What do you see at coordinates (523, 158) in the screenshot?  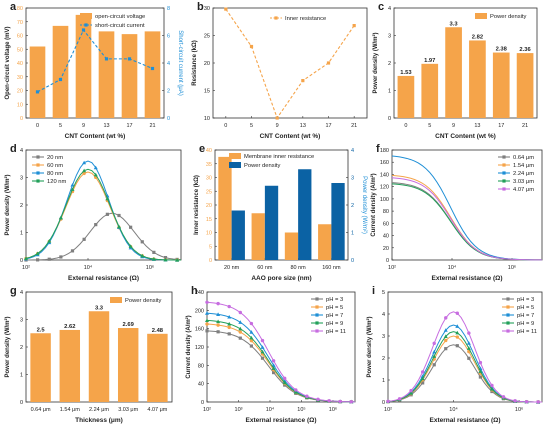 I see `legend-label: 0.64 μm` at bounding box center [523, 158].